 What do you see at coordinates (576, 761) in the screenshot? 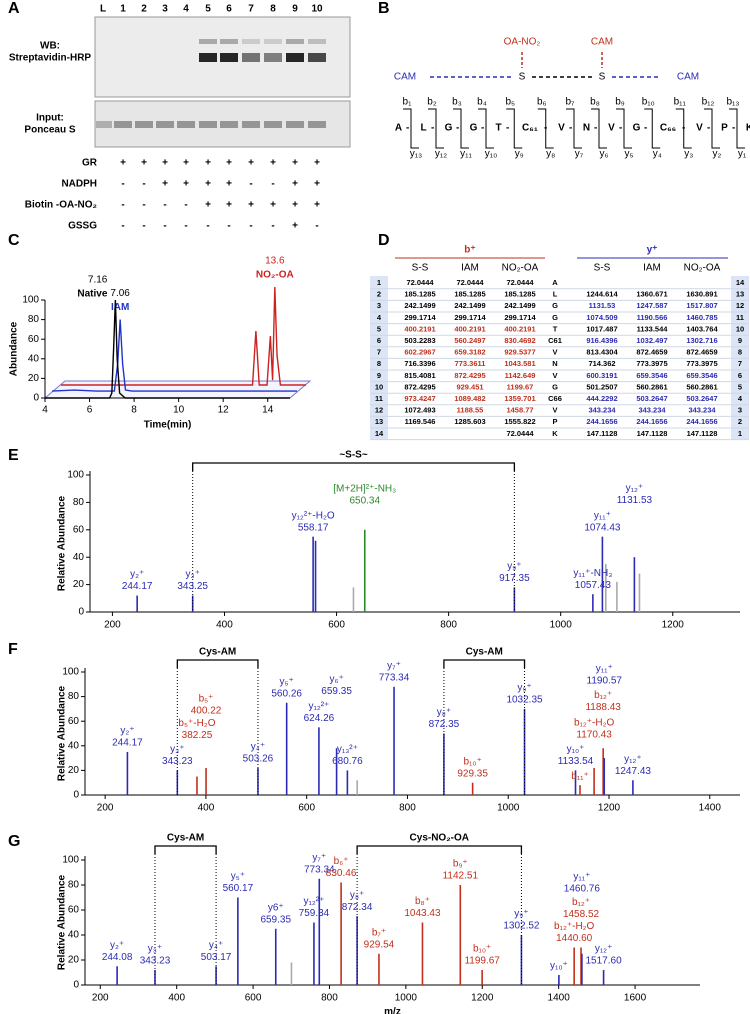
I see `mz-label: 1133.54` at bounding box center [576, 761].